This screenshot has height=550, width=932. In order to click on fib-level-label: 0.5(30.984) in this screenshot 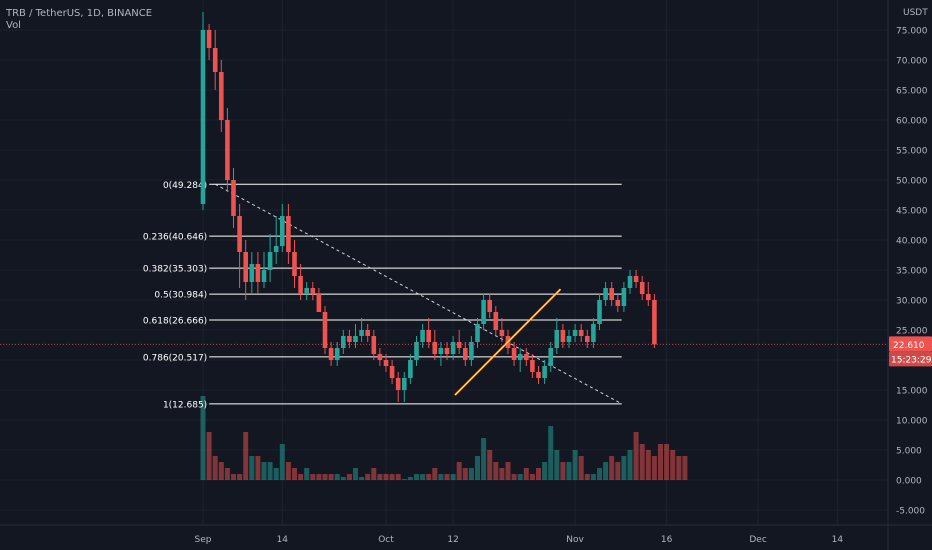, I will do `click(180, 296)`.